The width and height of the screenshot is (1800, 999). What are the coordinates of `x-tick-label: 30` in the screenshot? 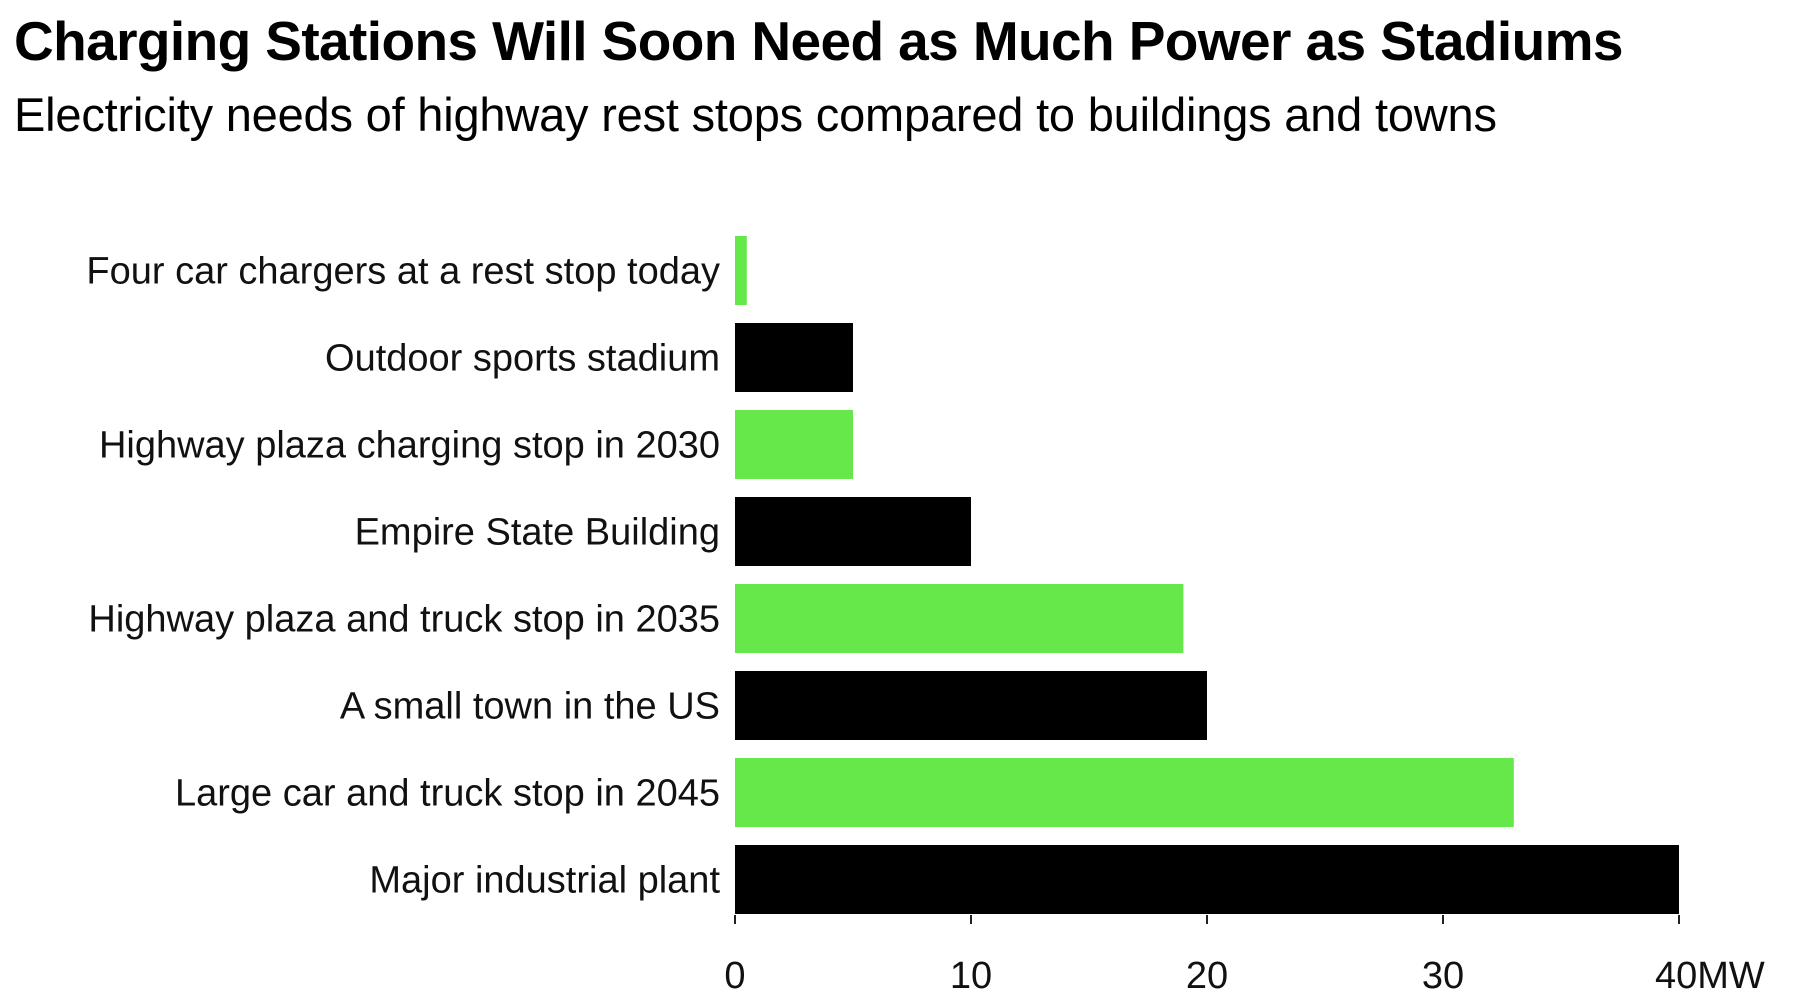 It's located at (1443, 976).